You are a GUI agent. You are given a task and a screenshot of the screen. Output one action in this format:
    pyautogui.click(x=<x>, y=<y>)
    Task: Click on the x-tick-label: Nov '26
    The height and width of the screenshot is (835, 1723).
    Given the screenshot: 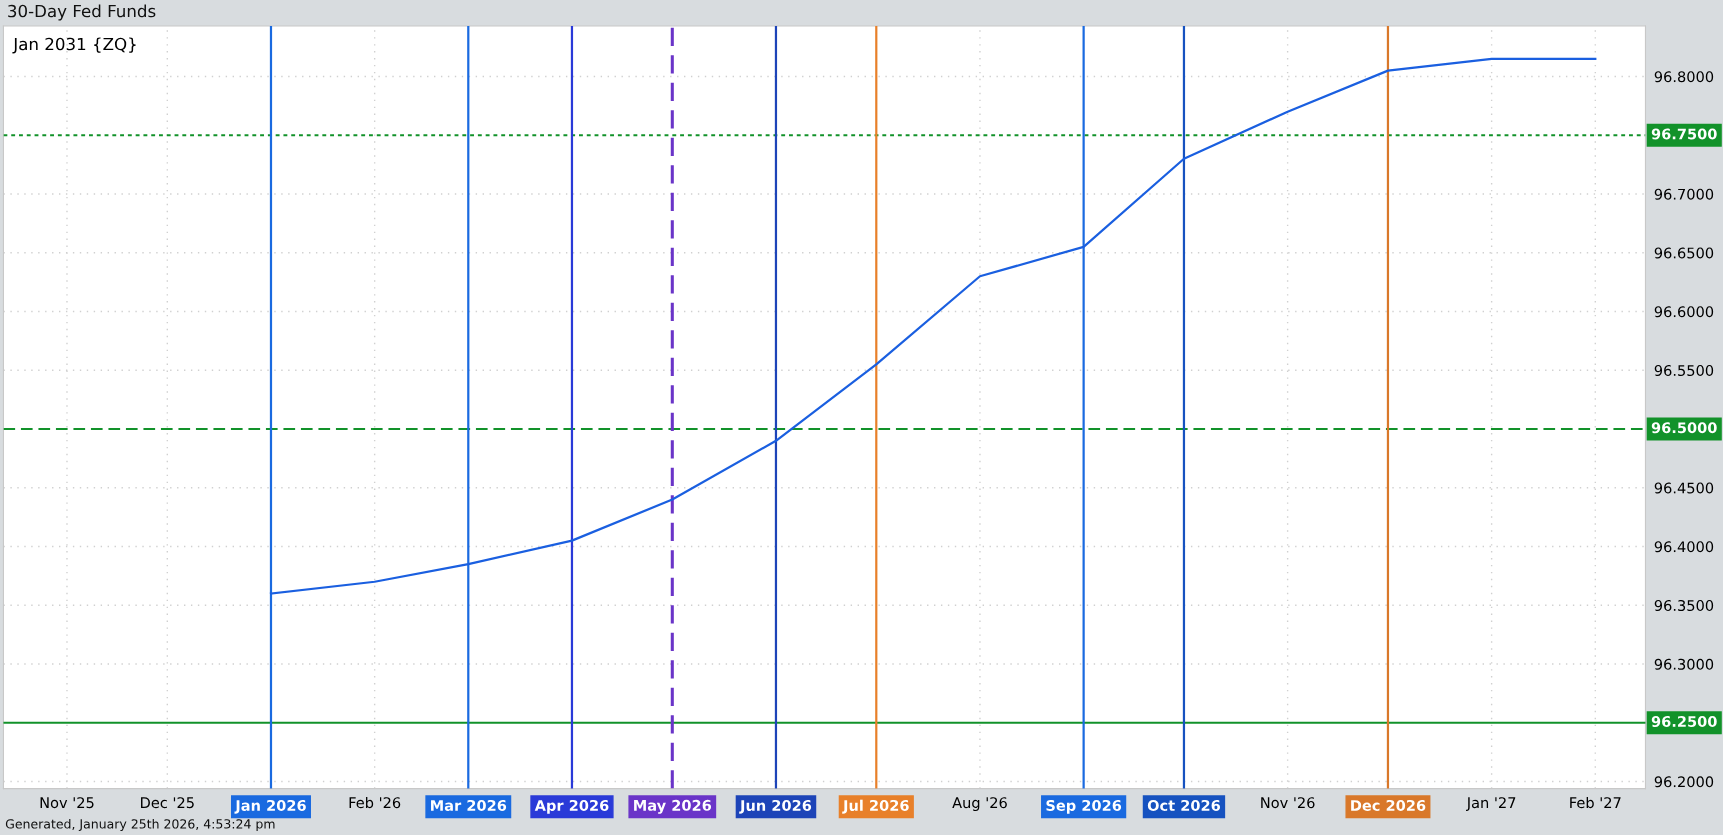 What is the action you would take?
    pyautogui.click(x=1288, y=803)
    